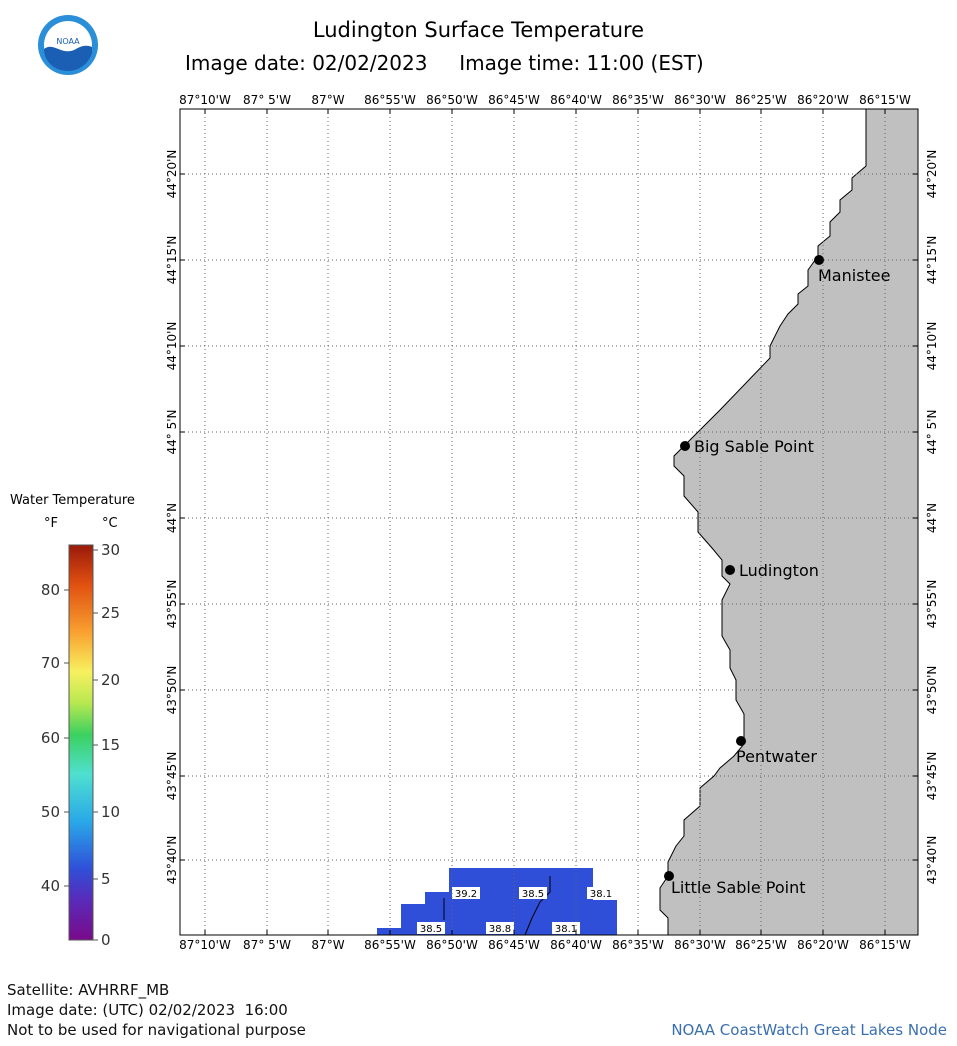 Image resolution: width=957 pixels, height=1046 pixels. Describe the element at coordinates (638, 100) in the screenshot. I see `lon-label-top: 86°35'W` at that location.